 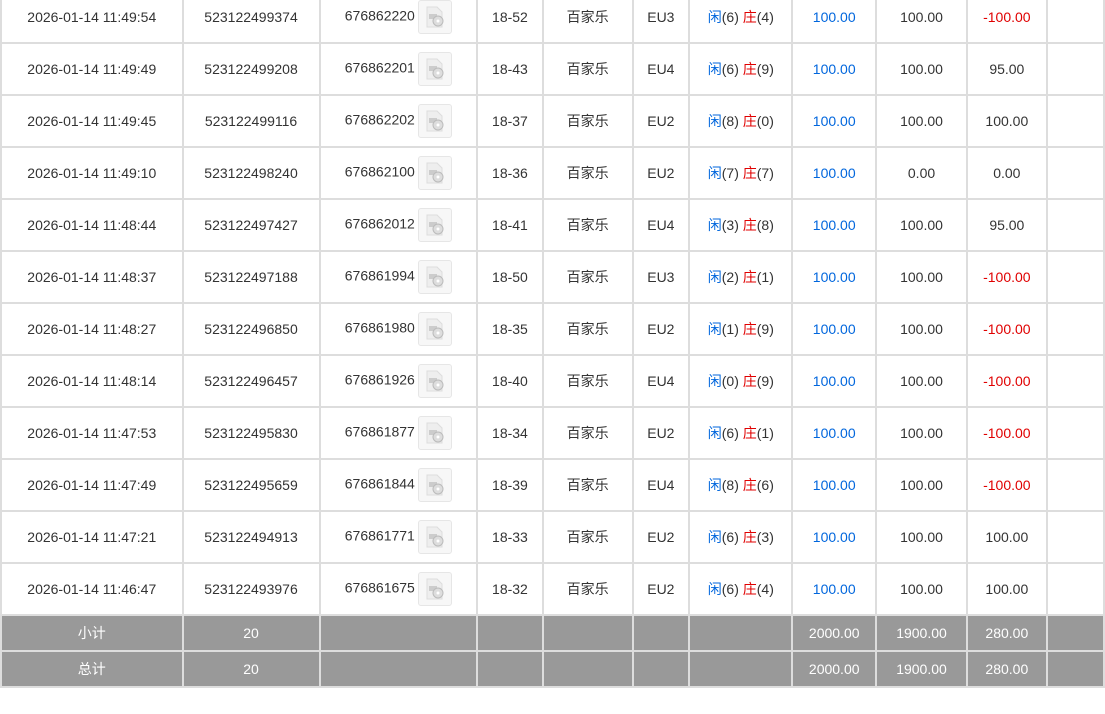 I want to click on bet-id: 523122497427, so click(x=251, y=225).